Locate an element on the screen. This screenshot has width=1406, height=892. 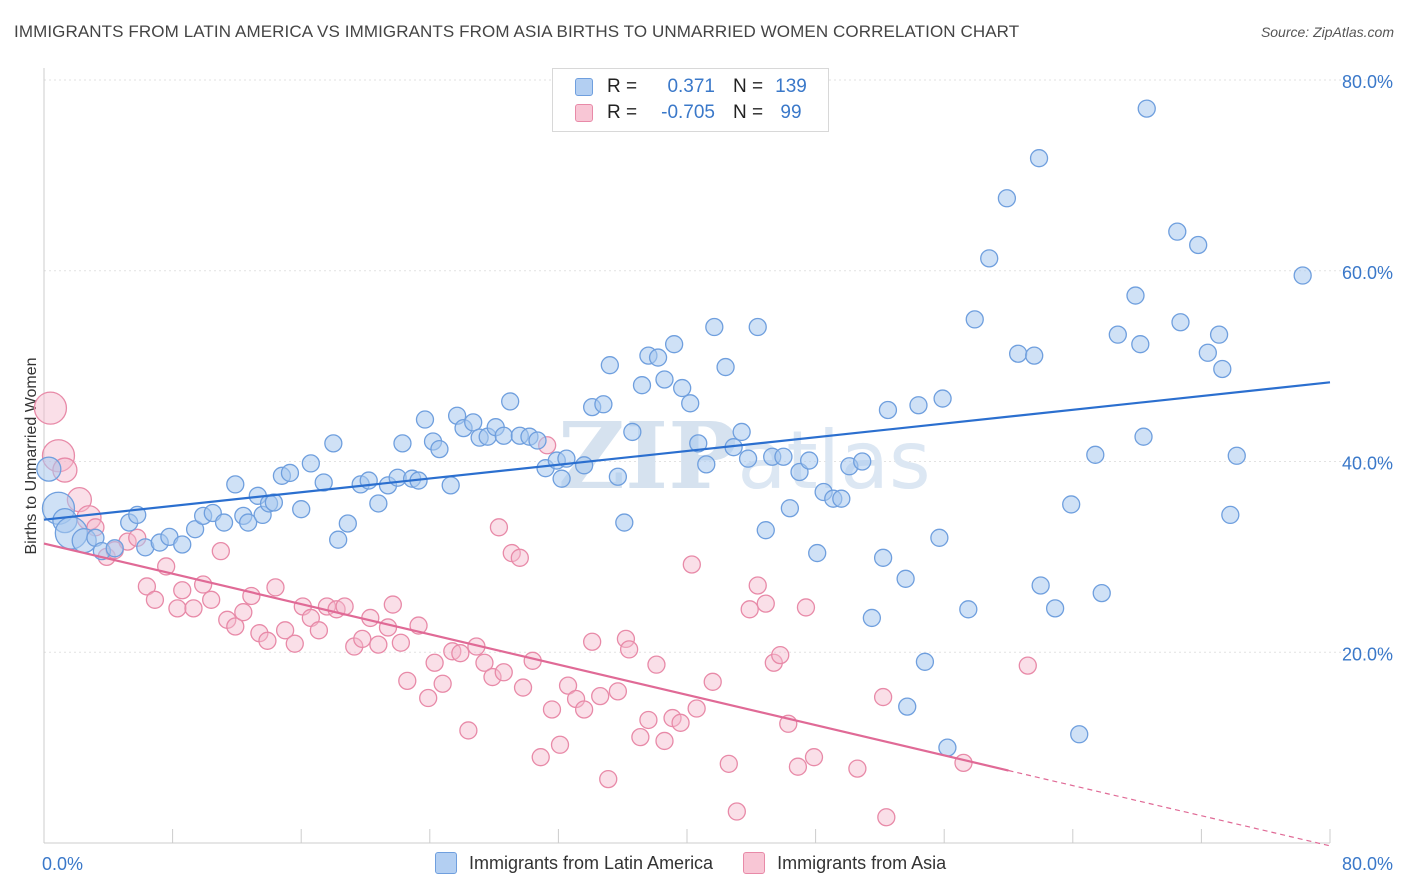
source-credit: Source: ZipAtlas.com is located at coordinates (1327, 32).